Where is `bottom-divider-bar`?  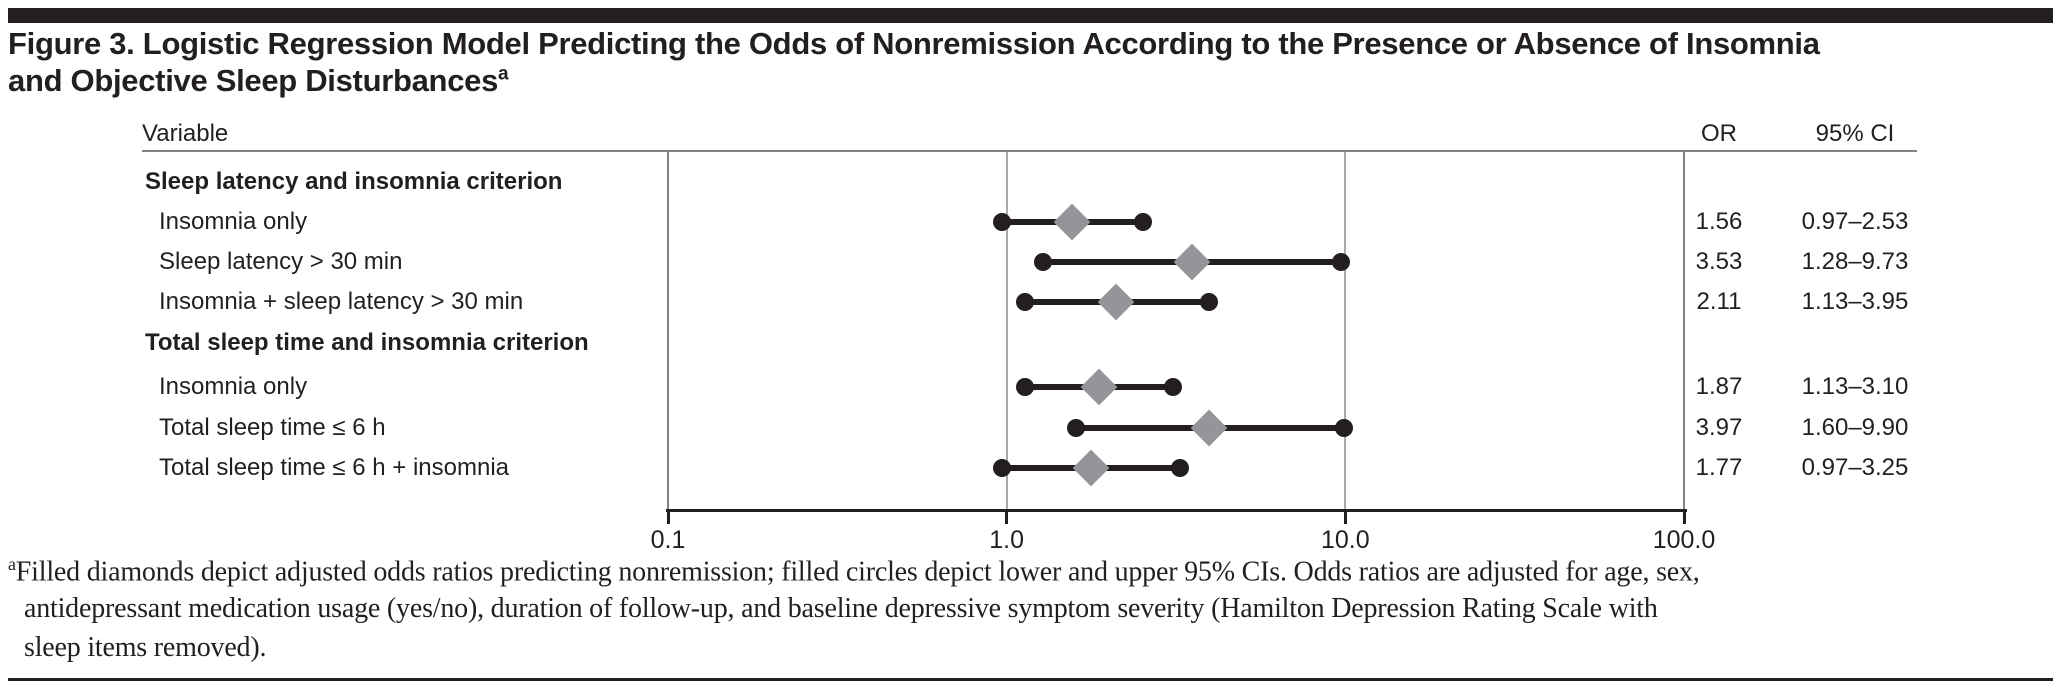
bottom-divider-bar is located at coordinates (1030, 679).